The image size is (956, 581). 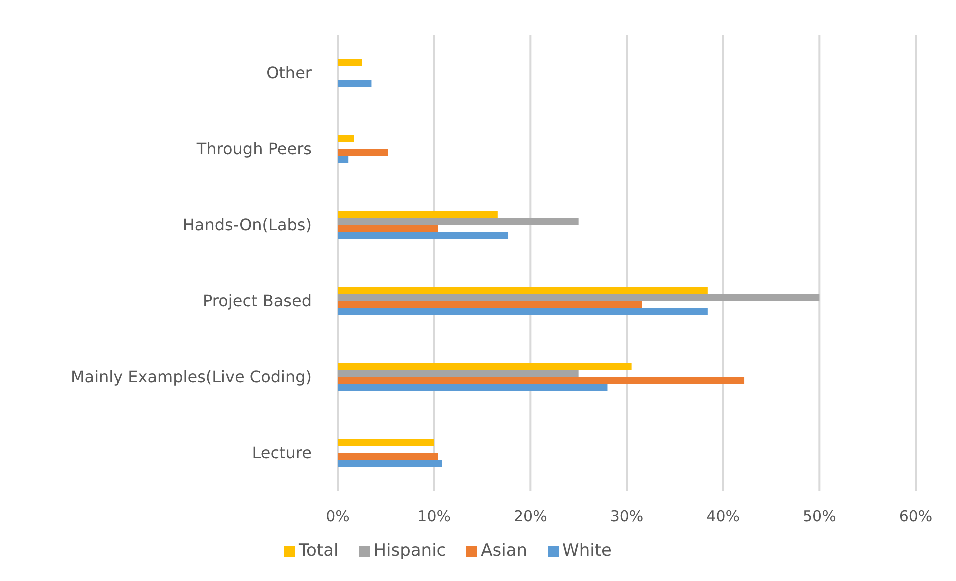 What do you see at coordinates (338, 517) in the screenshot?
I see `x-tick-label: 0%` at bounding box center [338, 517].